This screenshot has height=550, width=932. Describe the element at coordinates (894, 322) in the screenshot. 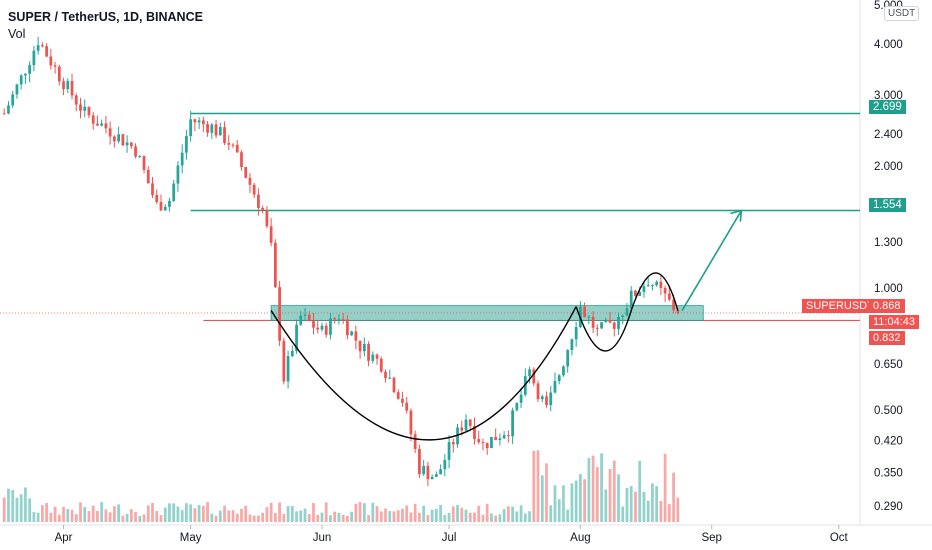

I see `bar-countdown-label: 11:04:43` at that location.